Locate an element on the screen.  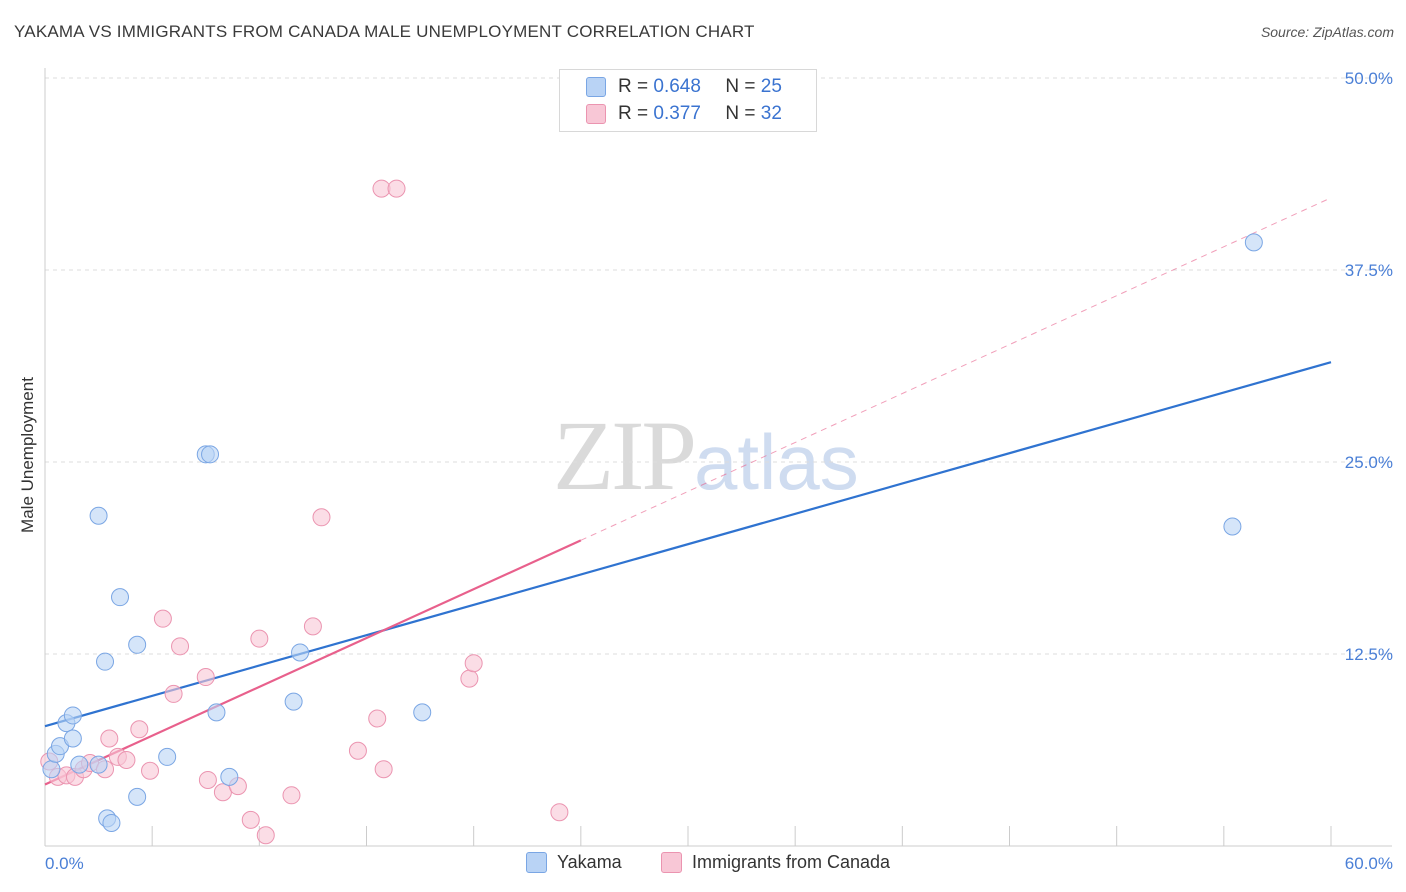
y-tick-label: 25.0% is located at coordinates (1369, 462).